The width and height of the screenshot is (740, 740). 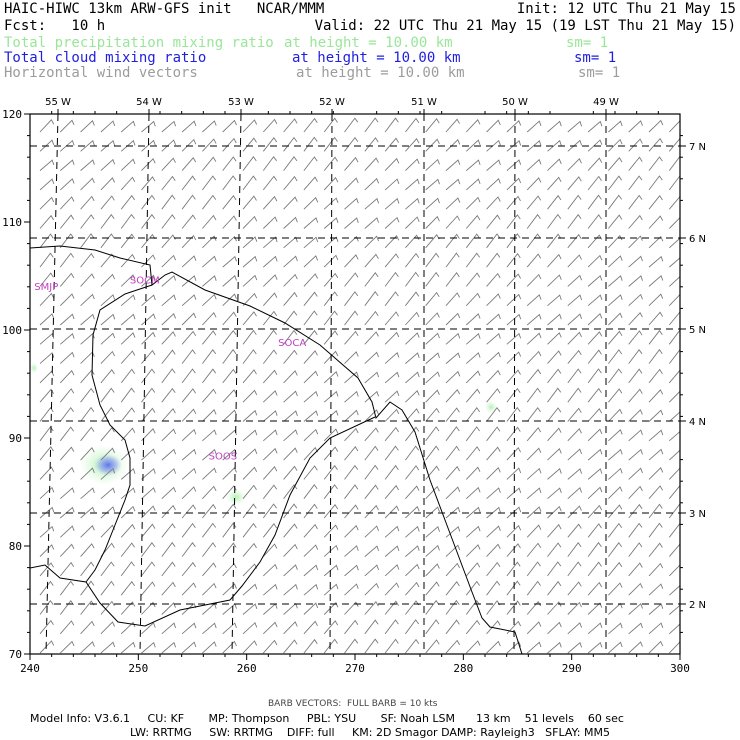 What do you see at coordinates (331, 384) in the screenshot?
I see `lon-gridline` at bounding box center [331, 384].